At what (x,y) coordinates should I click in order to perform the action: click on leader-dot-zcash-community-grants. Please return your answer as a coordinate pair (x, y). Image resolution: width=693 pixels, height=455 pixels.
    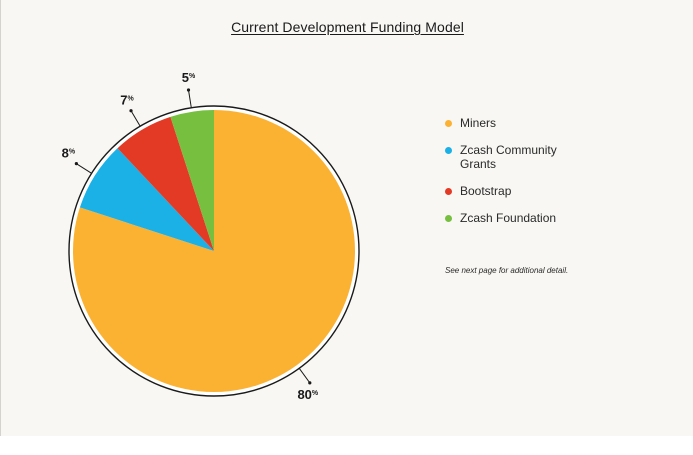
    Looking at the image, I should click on (76, 164).